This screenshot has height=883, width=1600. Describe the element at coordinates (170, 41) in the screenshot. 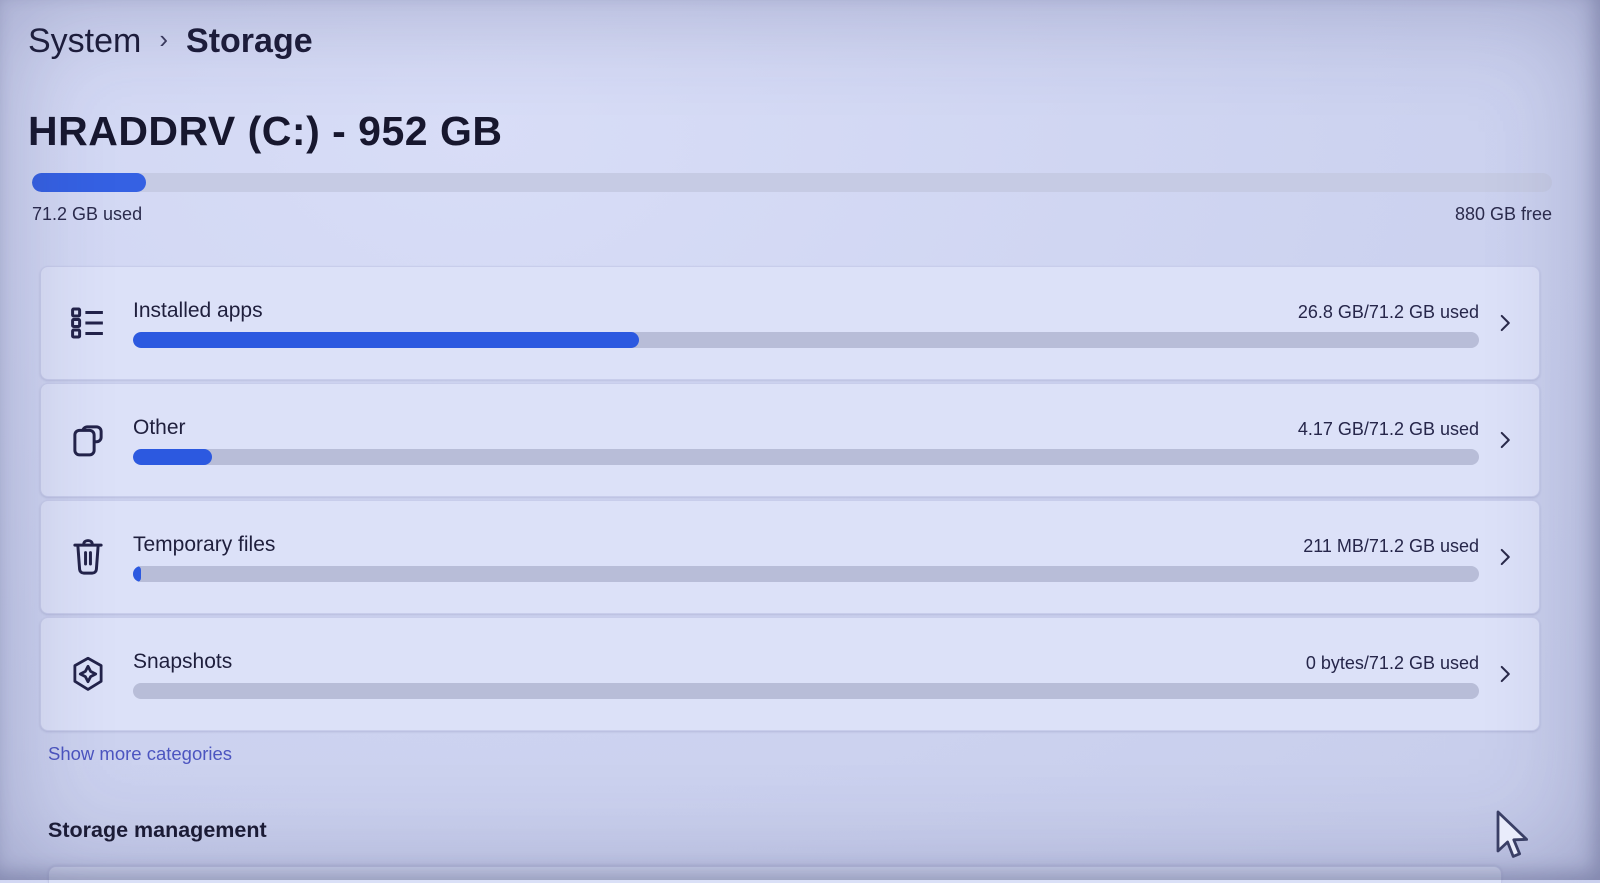

I see `breadcrumb: System › Storage` at that location.